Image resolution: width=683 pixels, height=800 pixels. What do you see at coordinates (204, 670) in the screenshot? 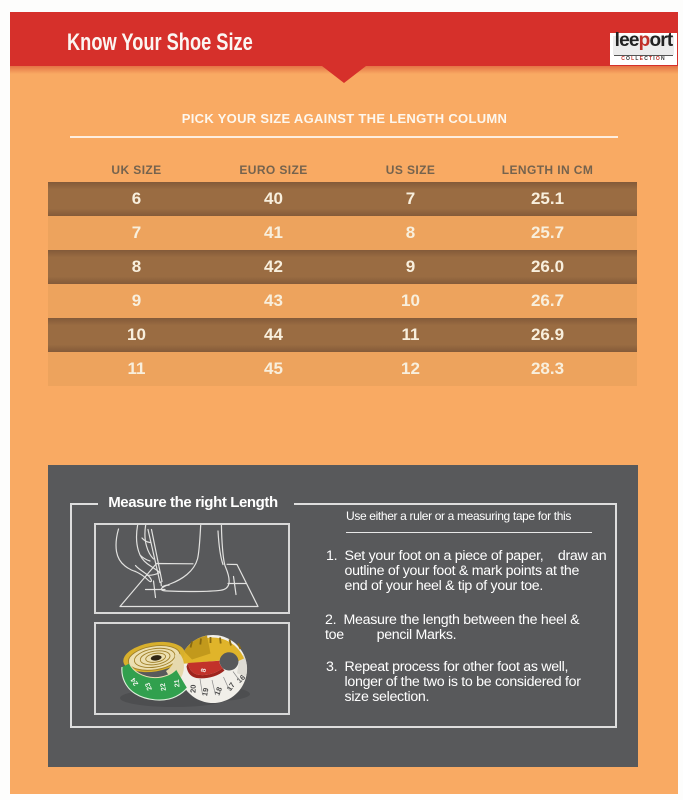
I see `svg-text: 8` at bounding box center [204, 670].